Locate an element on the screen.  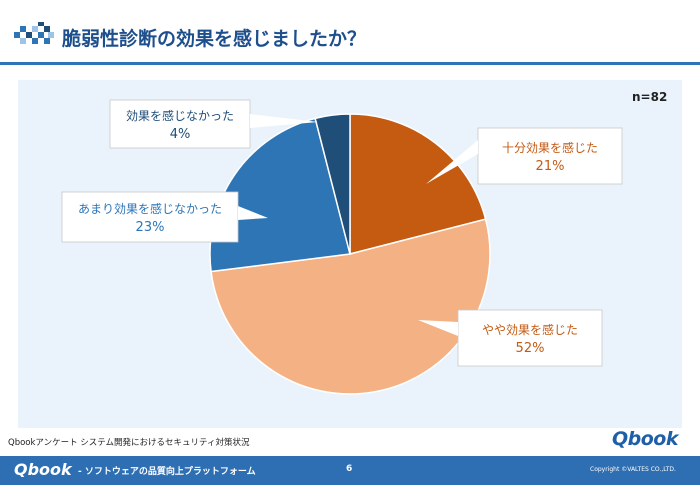
sample-size-label: n=82 is located at coordinates (650, 97).